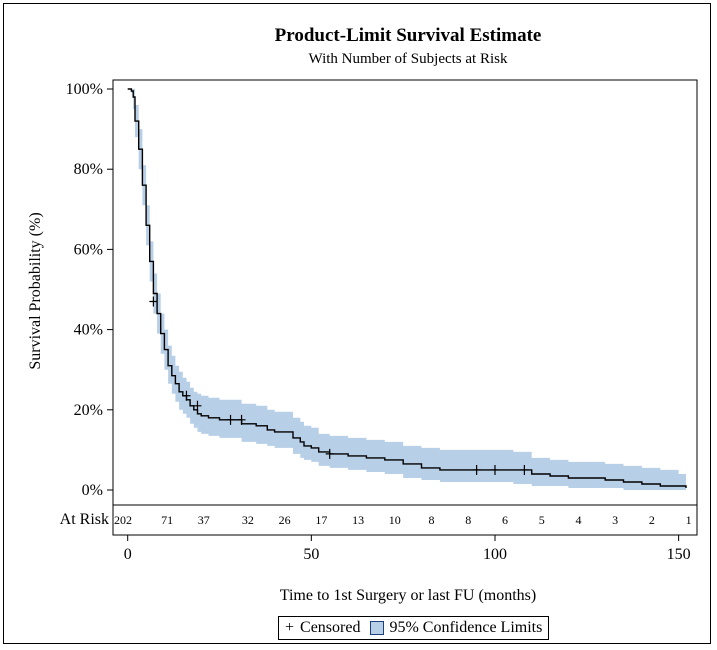  What do you see at coordinates (88, 249) in the screenshot?
I see `y-tick-label-60: 60%` at bounding box center [88, 249].